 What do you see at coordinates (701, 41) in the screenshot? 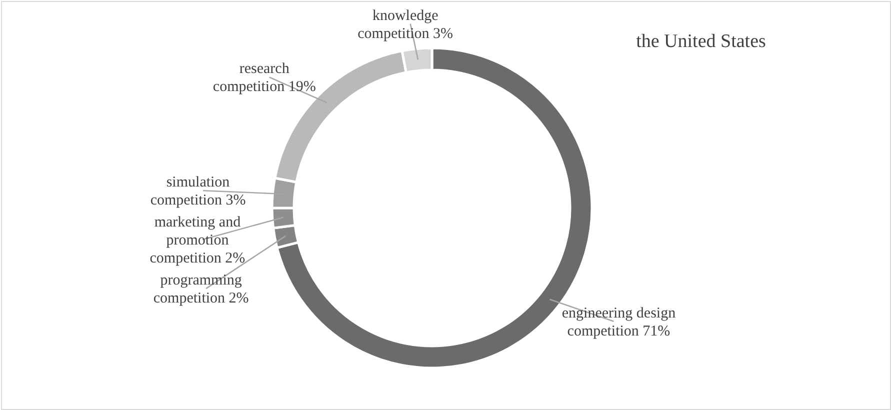
I see `text: the United States` at bounding box center [701, 41].